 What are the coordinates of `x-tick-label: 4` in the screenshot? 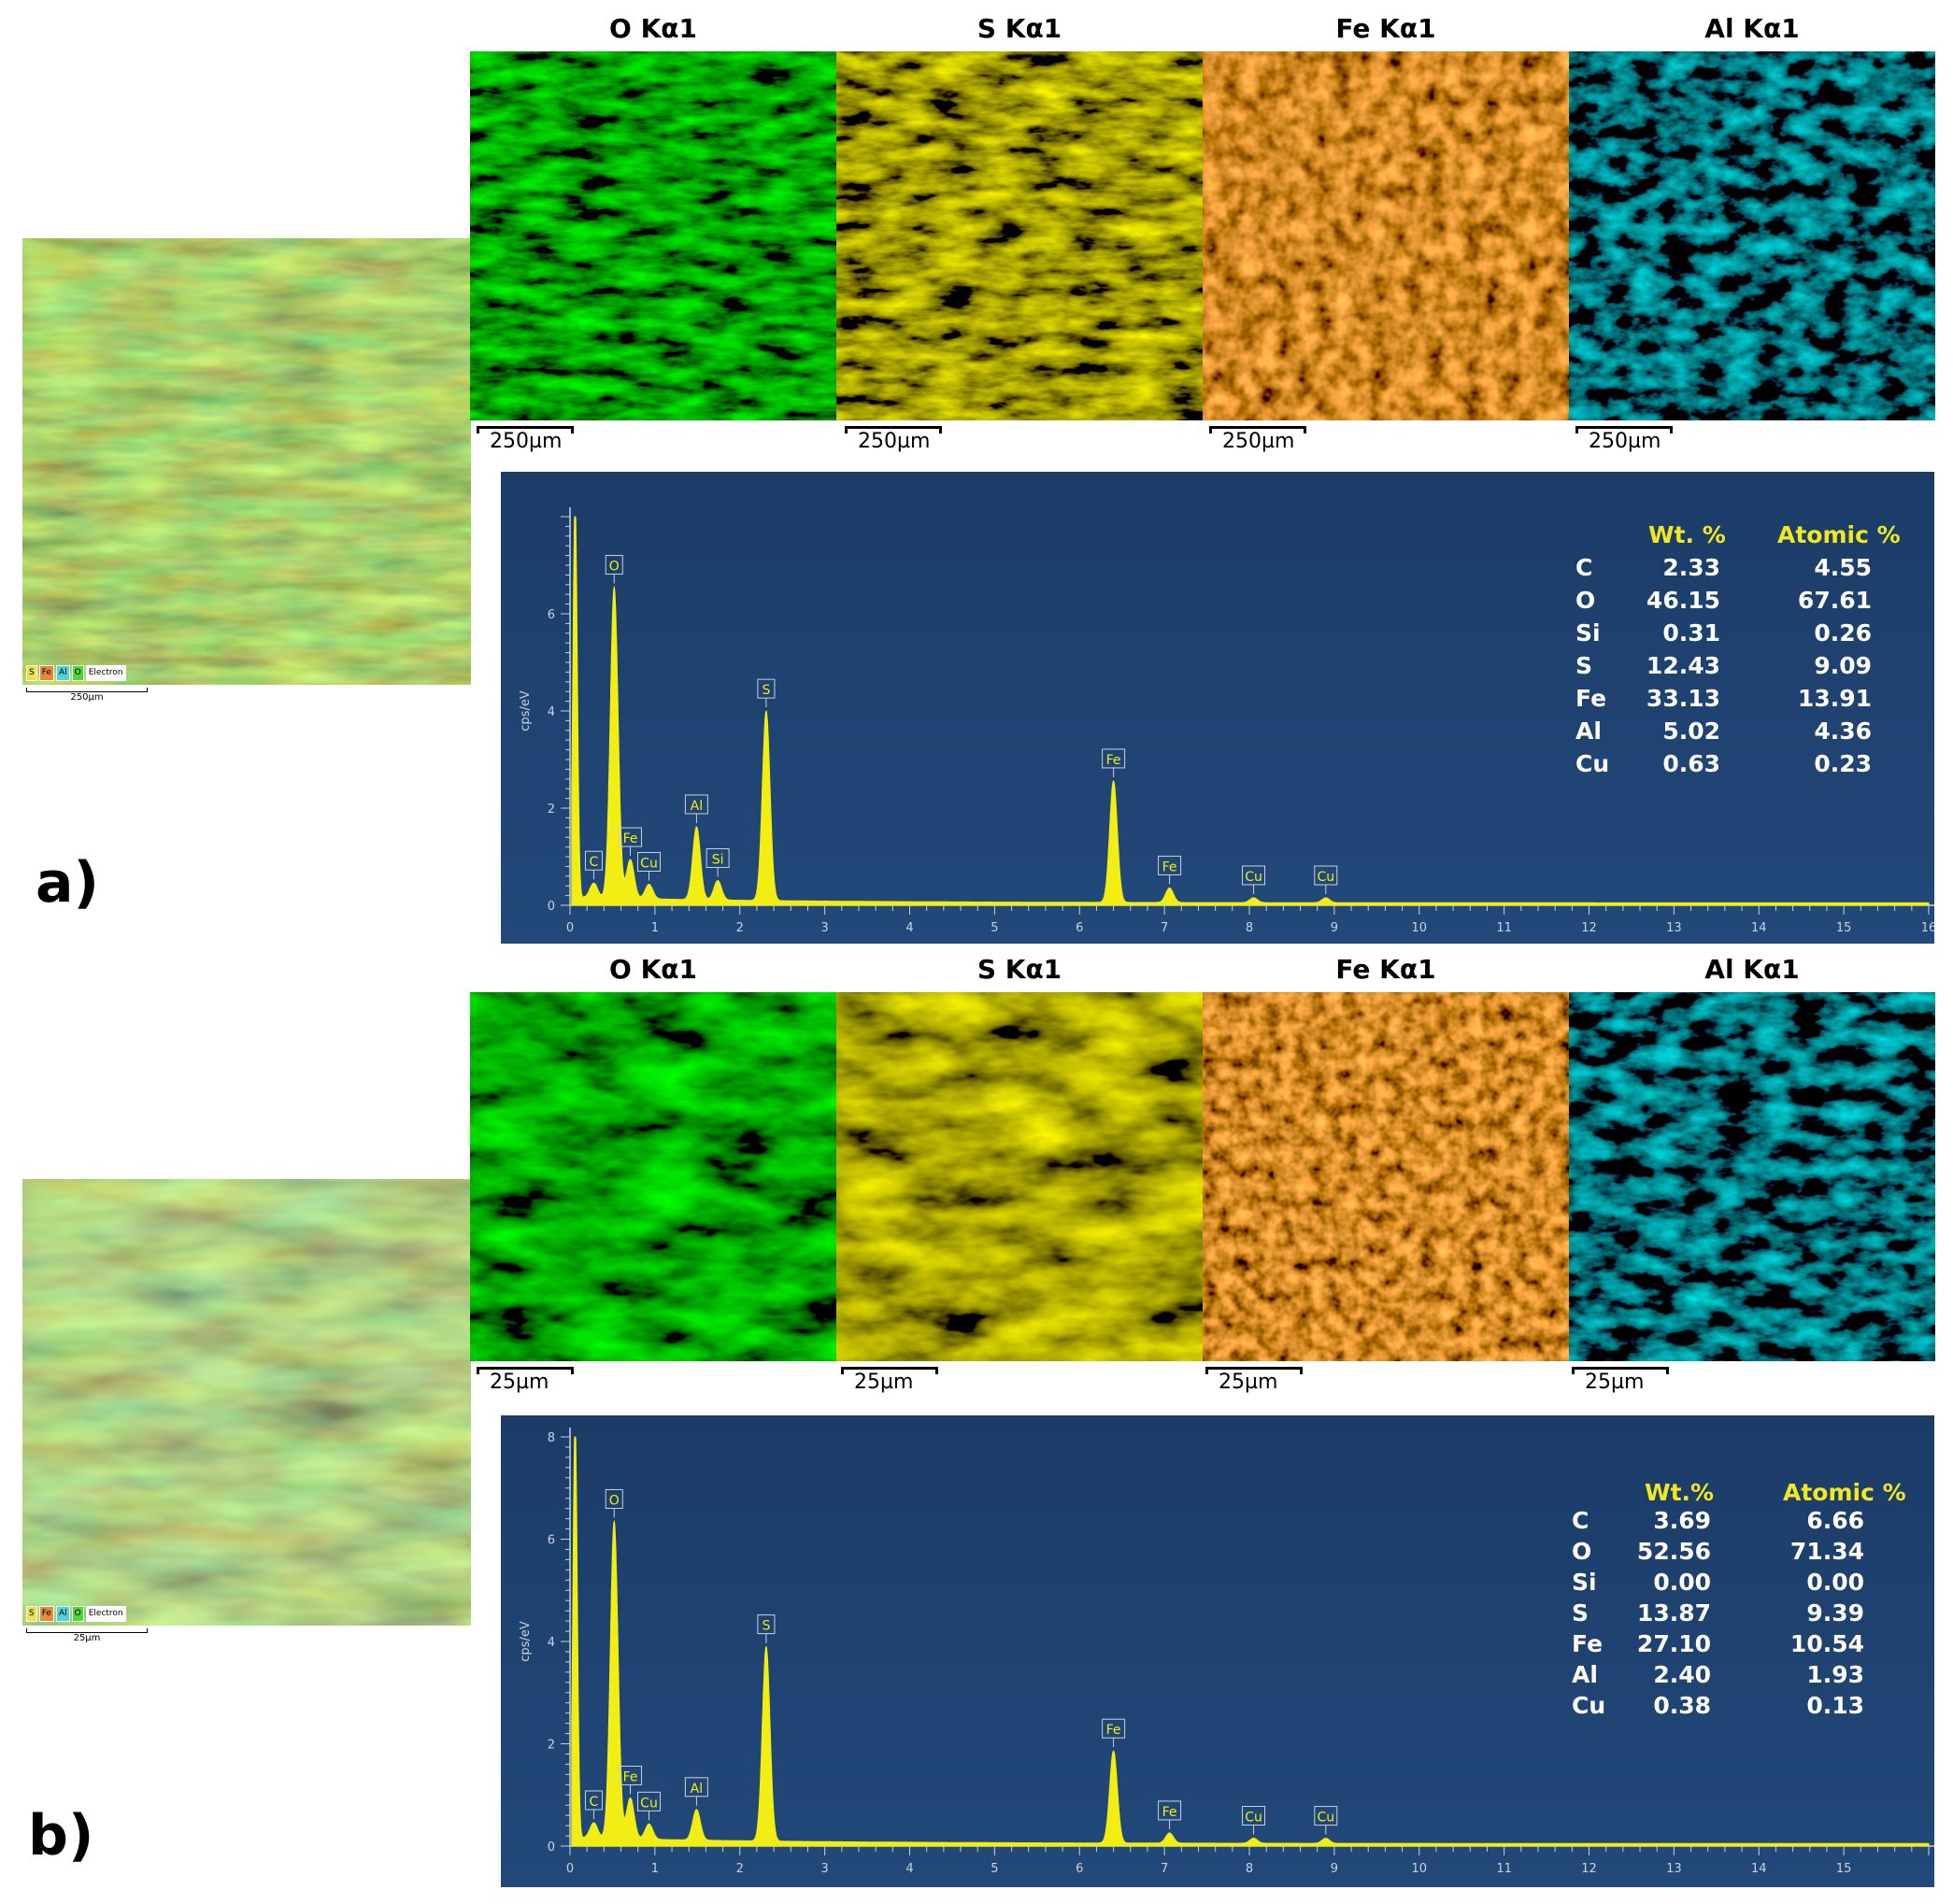 It's located at (909, 1869).